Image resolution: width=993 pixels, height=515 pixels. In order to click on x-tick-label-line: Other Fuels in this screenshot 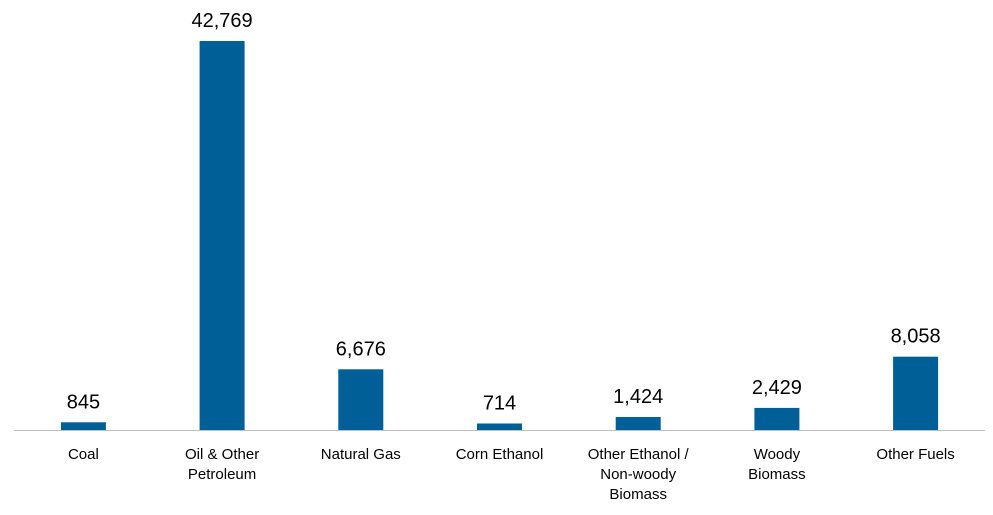, I will do `click(915, 454)`.